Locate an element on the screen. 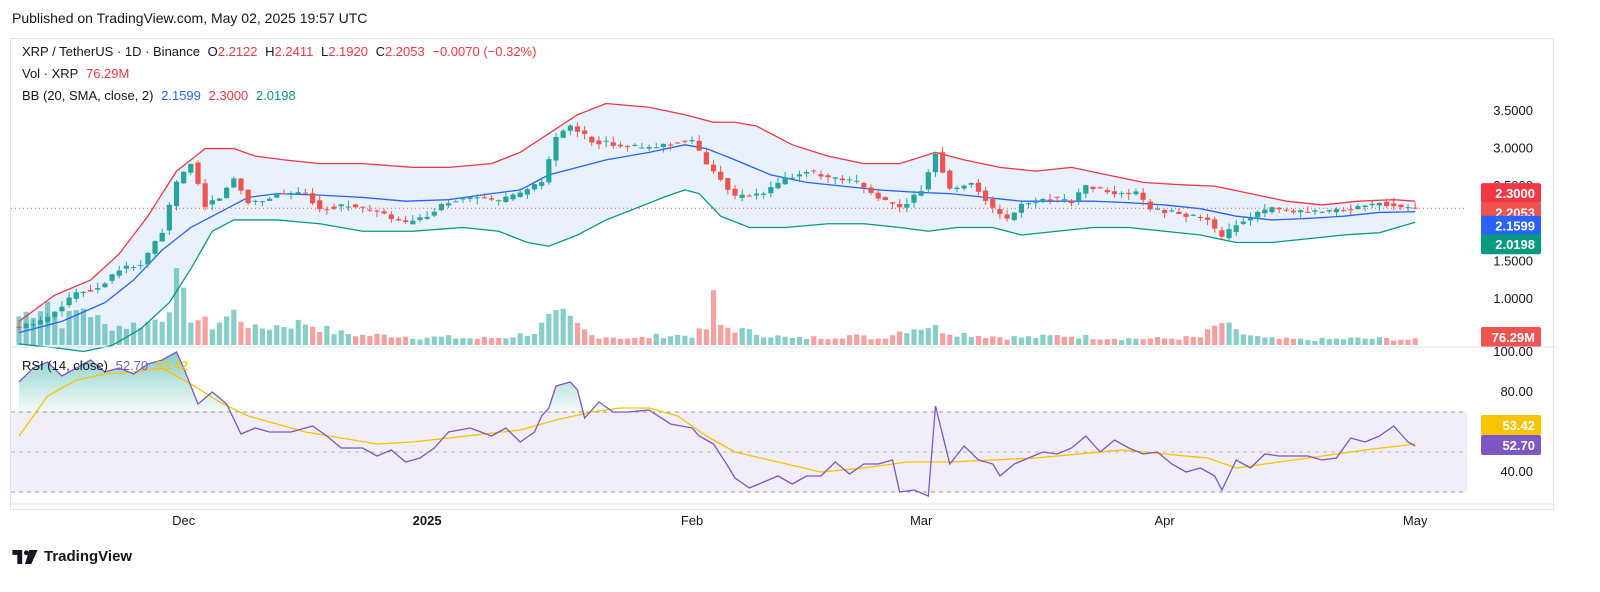 Image resolution: width=1600 pixels, height=592 pixels. rsi-overbought-fill is located at coordinates (717, 382).